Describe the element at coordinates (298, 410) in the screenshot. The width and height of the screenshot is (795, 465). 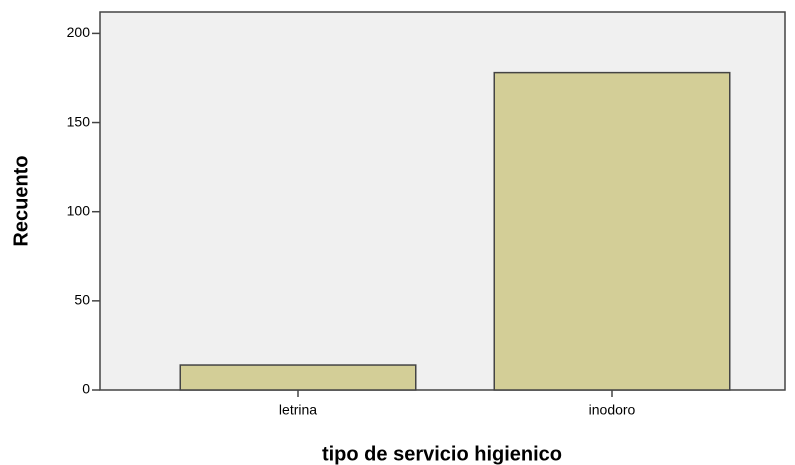
I see `x-tick-label: letrina` at that location.